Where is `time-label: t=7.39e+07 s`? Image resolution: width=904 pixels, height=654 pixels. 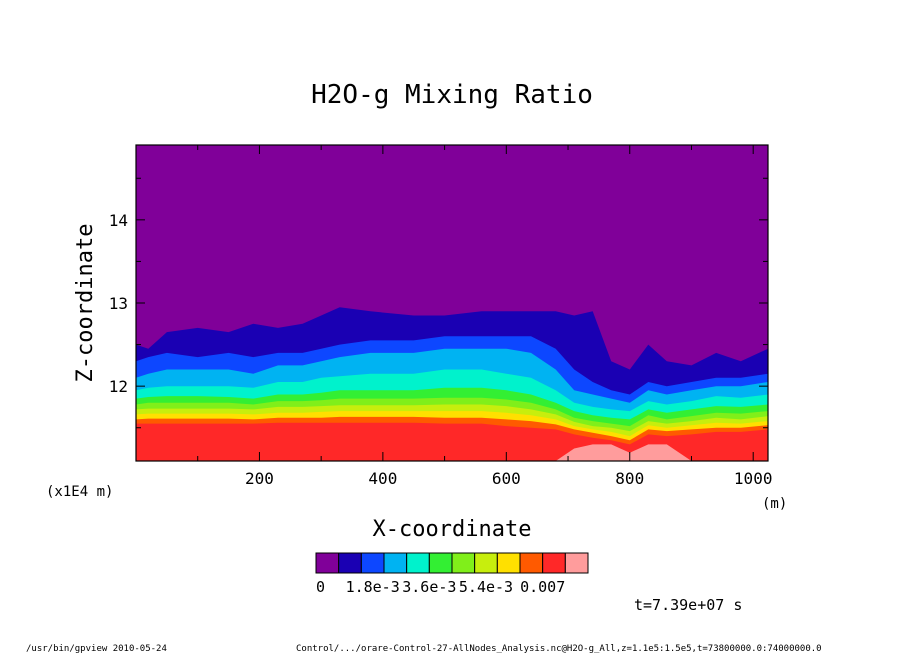
time-label: t=7.39e+07 s is located at coordinates (688, 605).